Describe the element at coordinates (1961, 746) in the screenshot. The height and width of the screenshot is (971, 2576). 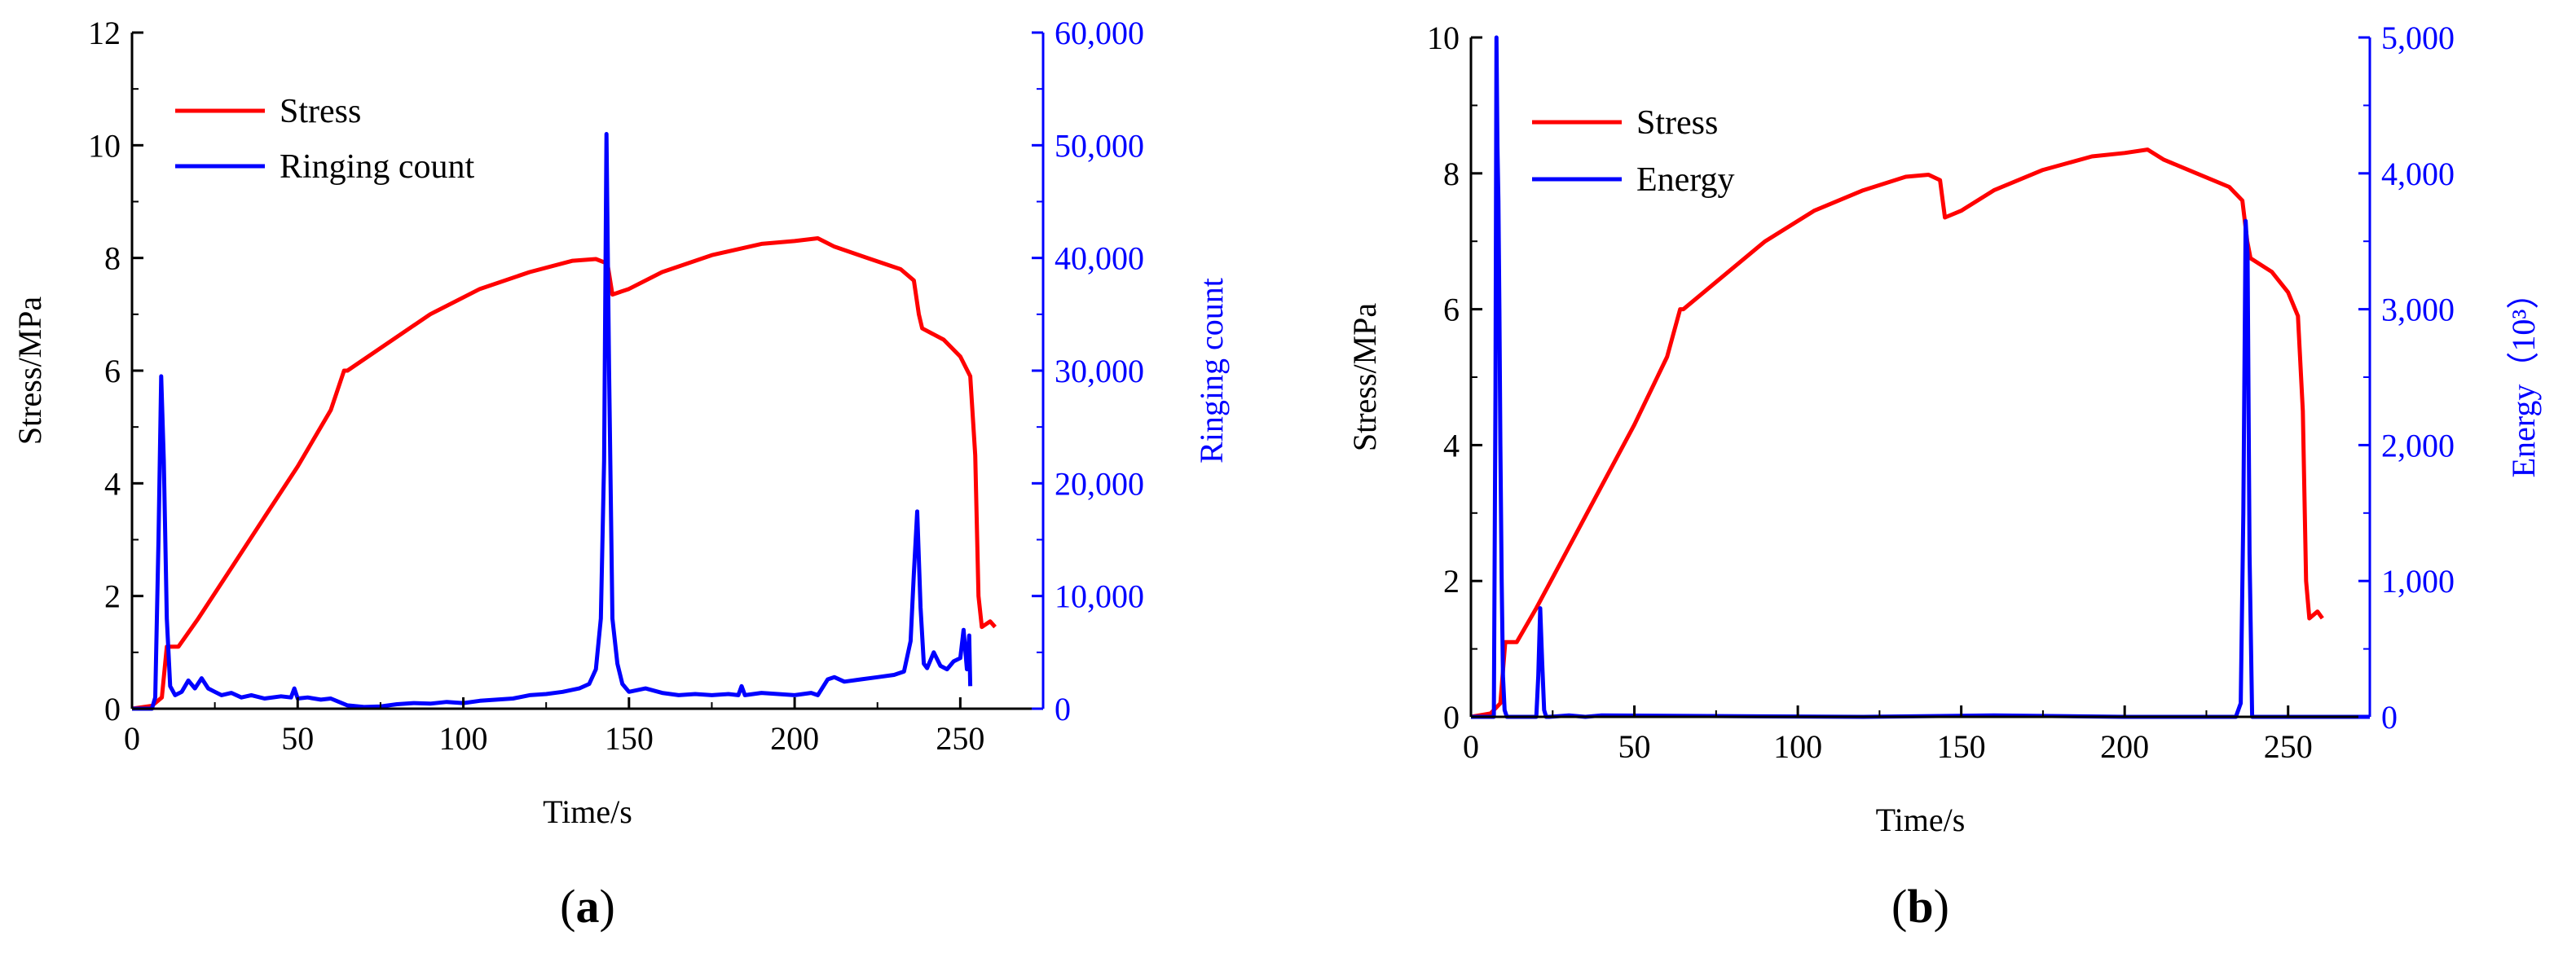
I see `chart1-x-tick-label: 150` at that location.